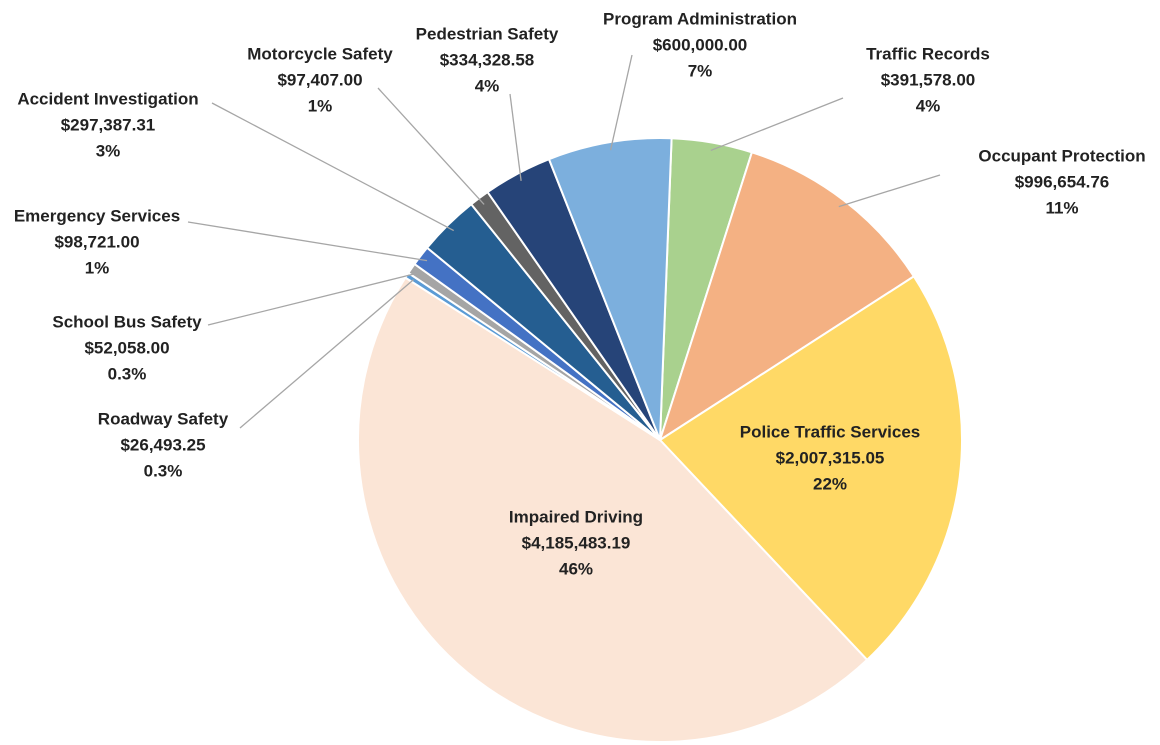  Describe the element at coordinates (830, 457) in the screenshot. I see `value-label: $2,007,315.05` at that location.